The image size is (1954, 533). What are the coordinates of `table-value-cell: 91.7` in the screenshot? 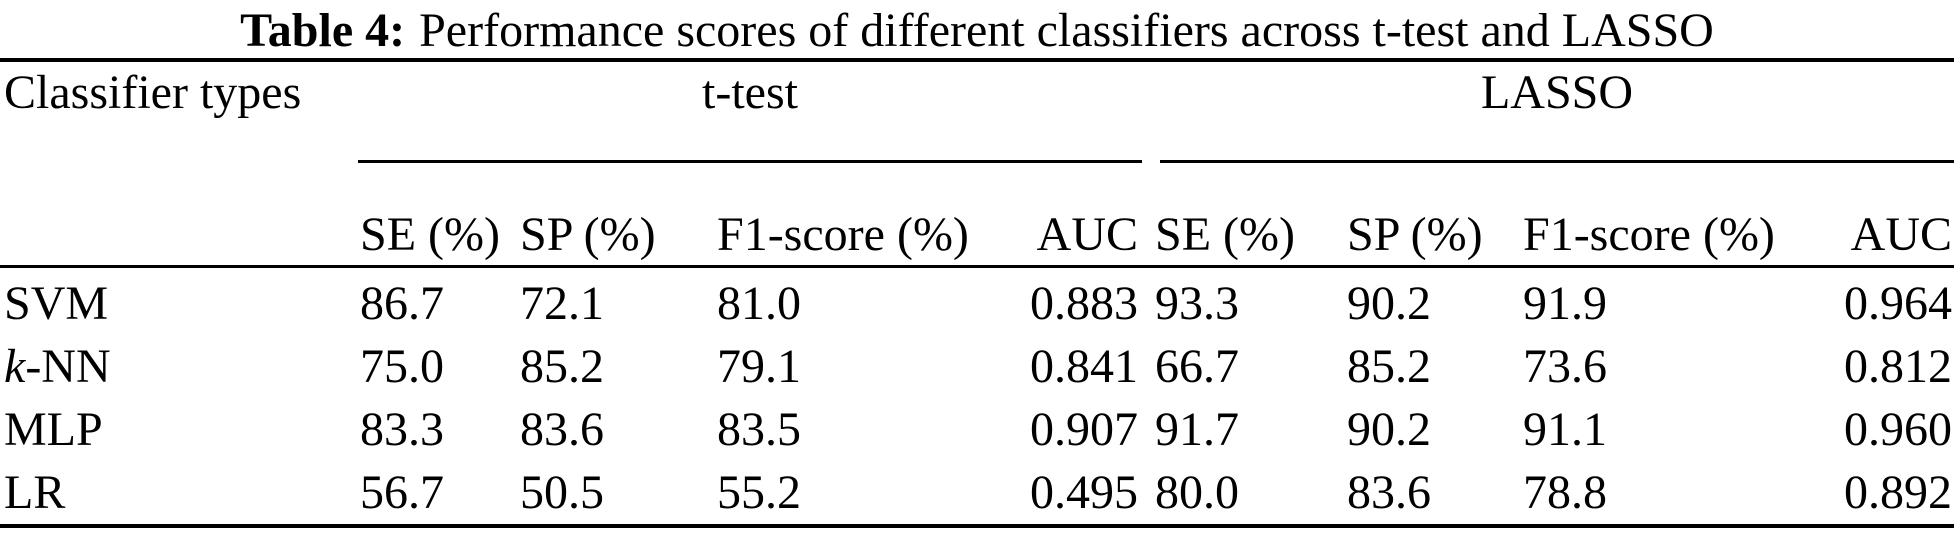 It's located at (1197, 429).